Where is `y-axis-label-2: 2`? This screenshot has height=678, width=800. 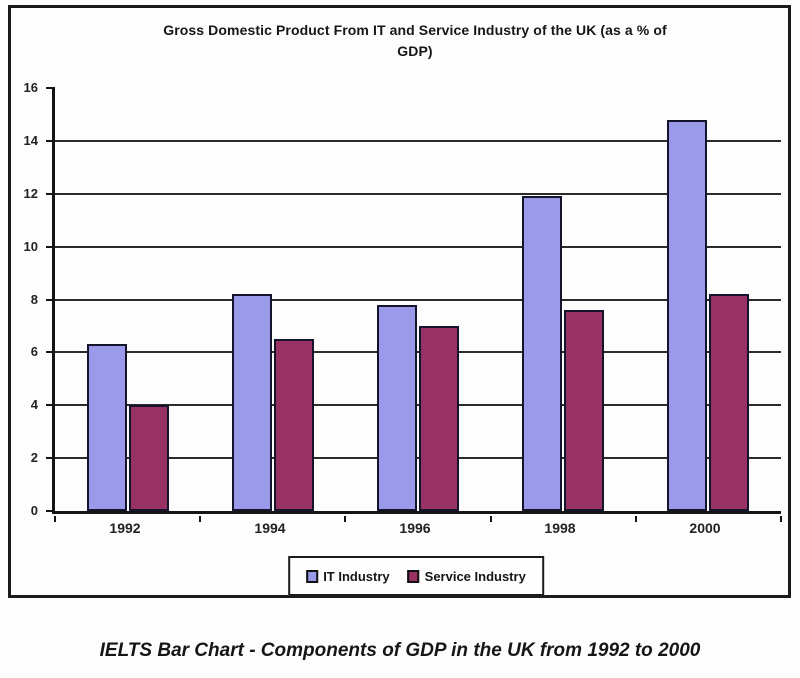
y-axis-label-2: 2 is located at coordinates (34, 457).